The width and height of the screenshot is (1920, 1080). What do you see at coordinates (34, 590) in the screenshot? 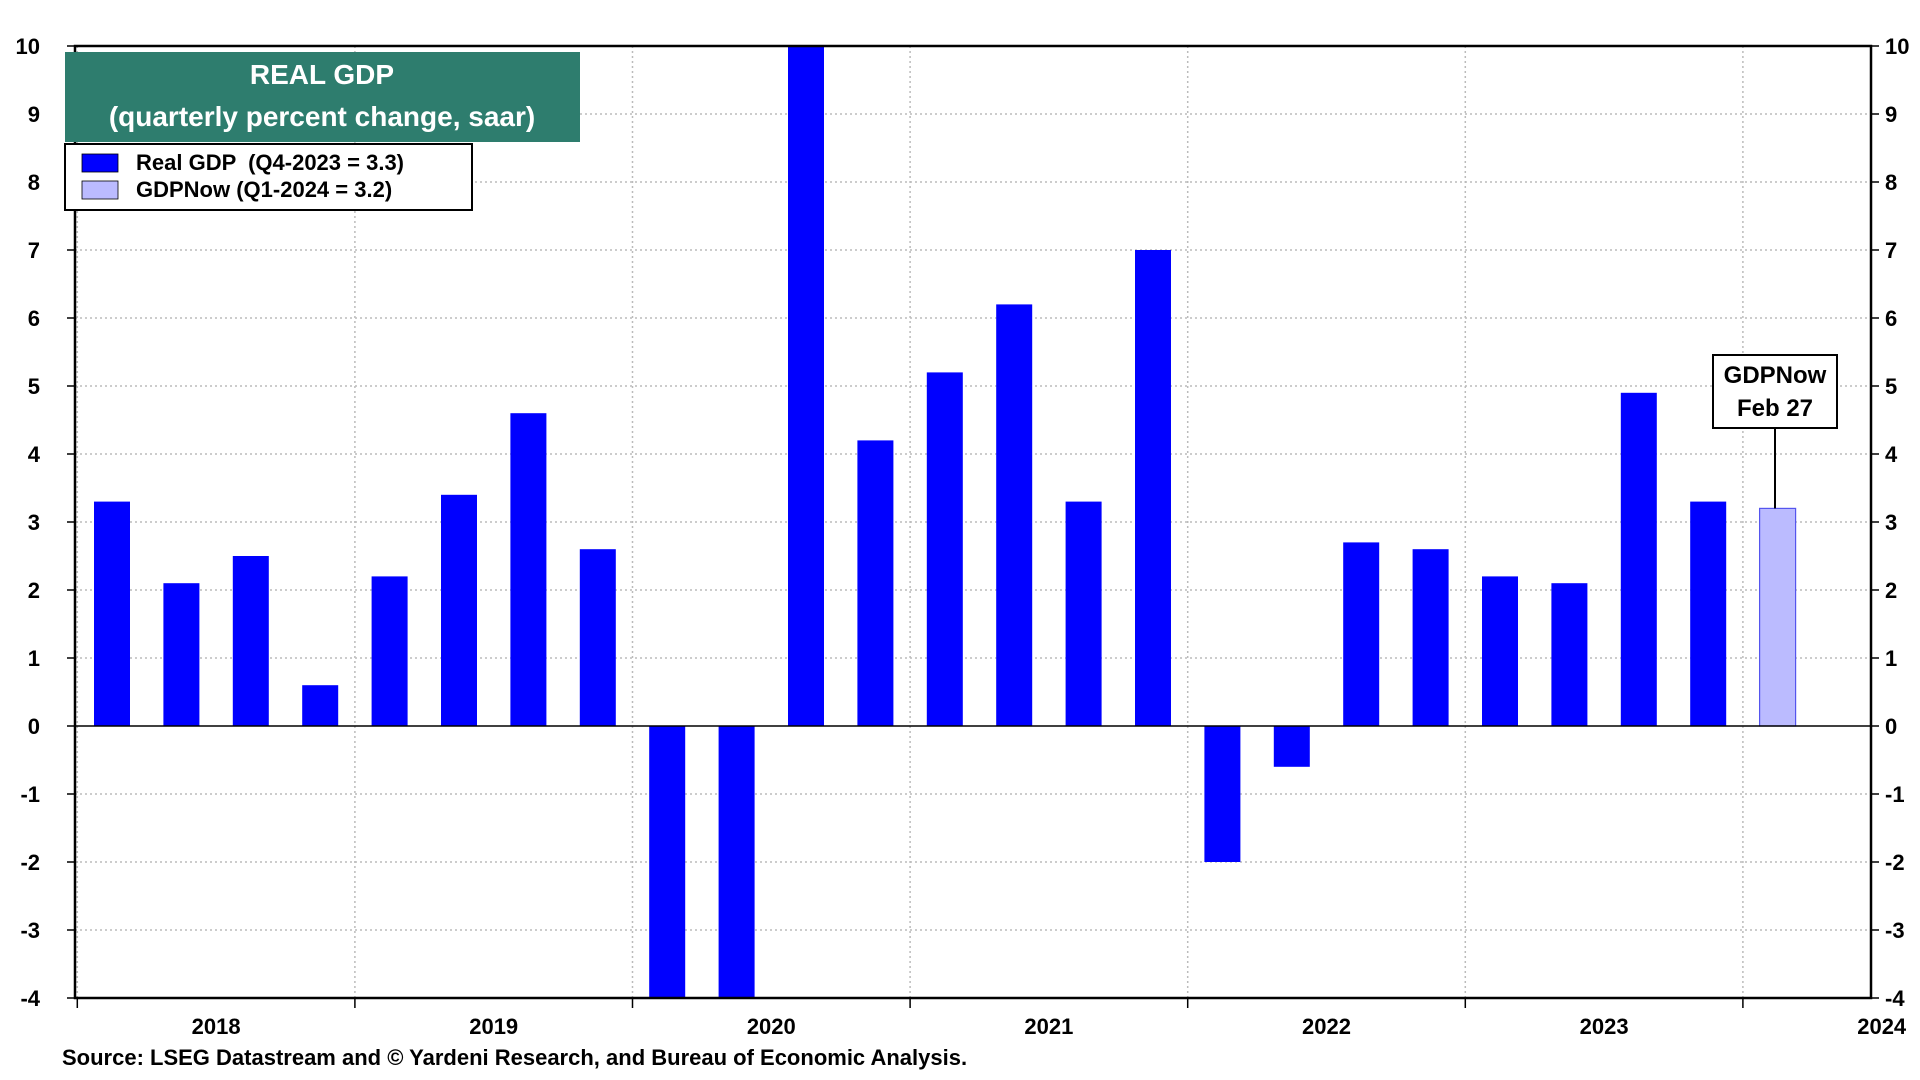
I see `y-tick-label-left: 2` at bounding box center [34, 590].